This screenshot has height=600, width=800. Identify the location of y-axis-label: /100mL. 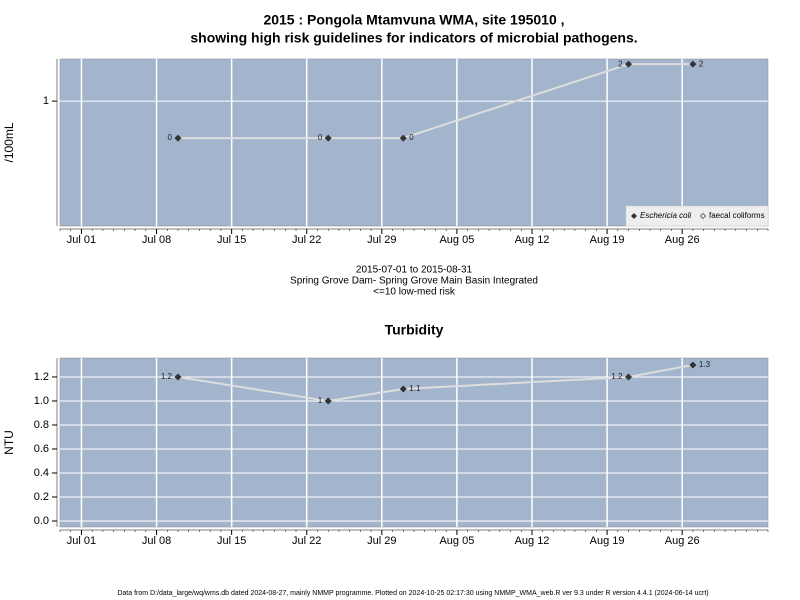
(9, 142).